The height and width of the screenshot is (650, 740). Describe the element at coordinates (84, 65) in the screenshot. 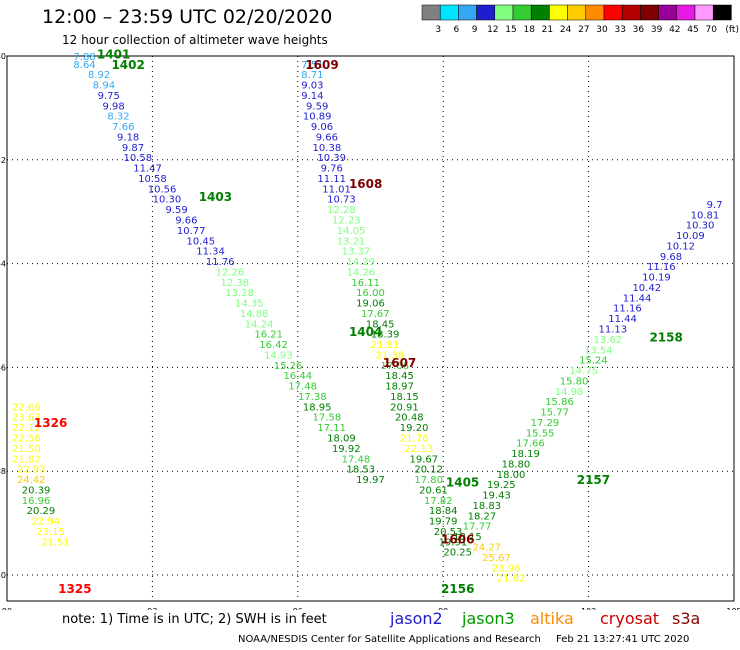

I see `wave-height-point: 8.64` at that location.